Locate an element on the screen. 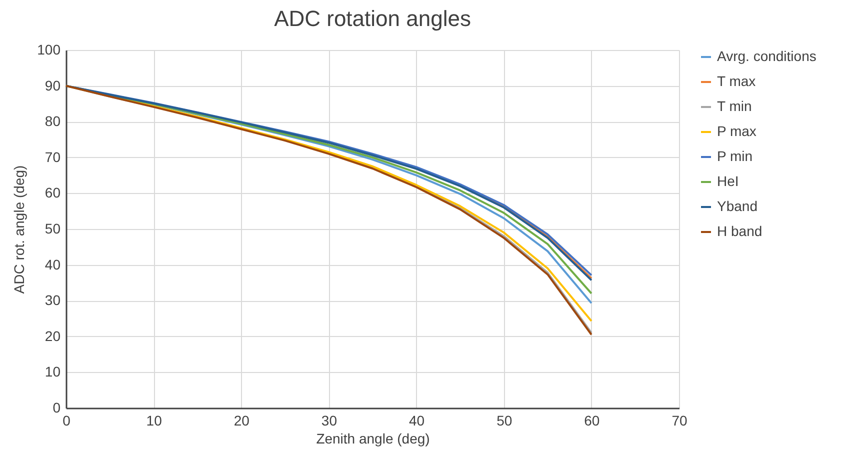 This screenshot has width=860, height=468. legend-label: HeI is located at coordinates (728, 181).